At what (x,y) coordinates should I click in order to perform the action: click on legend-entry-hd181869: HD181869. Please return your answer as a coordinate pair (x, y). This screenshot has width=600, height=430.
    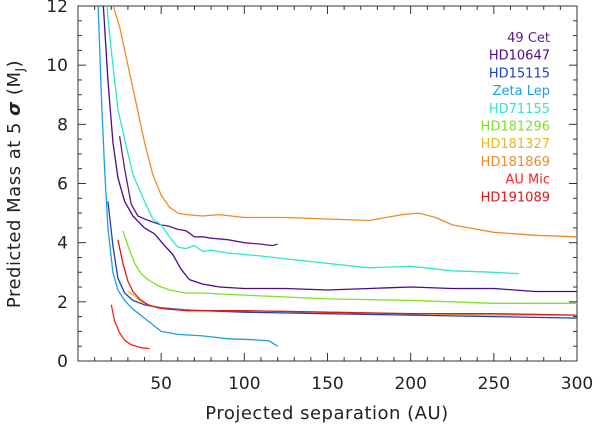
    Looking at the image, I should click on (515, 162).